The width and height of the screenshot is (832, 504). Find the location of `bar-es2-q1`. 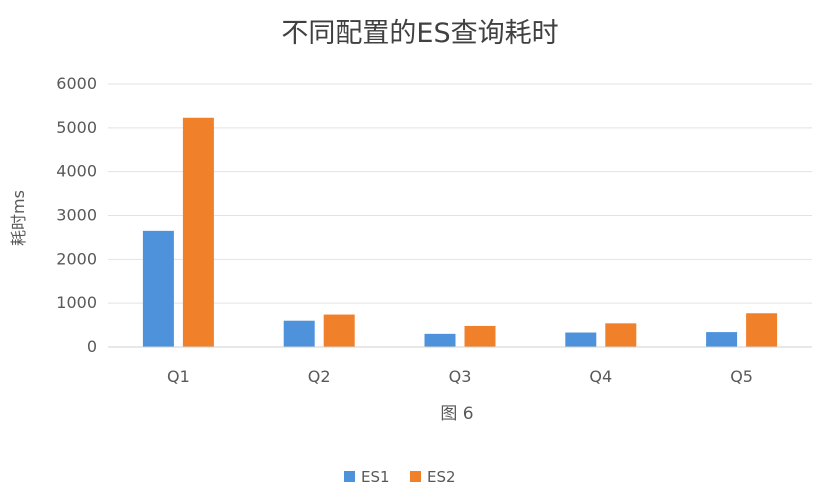

bar-es2-q1 is located at coordinates (198, 232).